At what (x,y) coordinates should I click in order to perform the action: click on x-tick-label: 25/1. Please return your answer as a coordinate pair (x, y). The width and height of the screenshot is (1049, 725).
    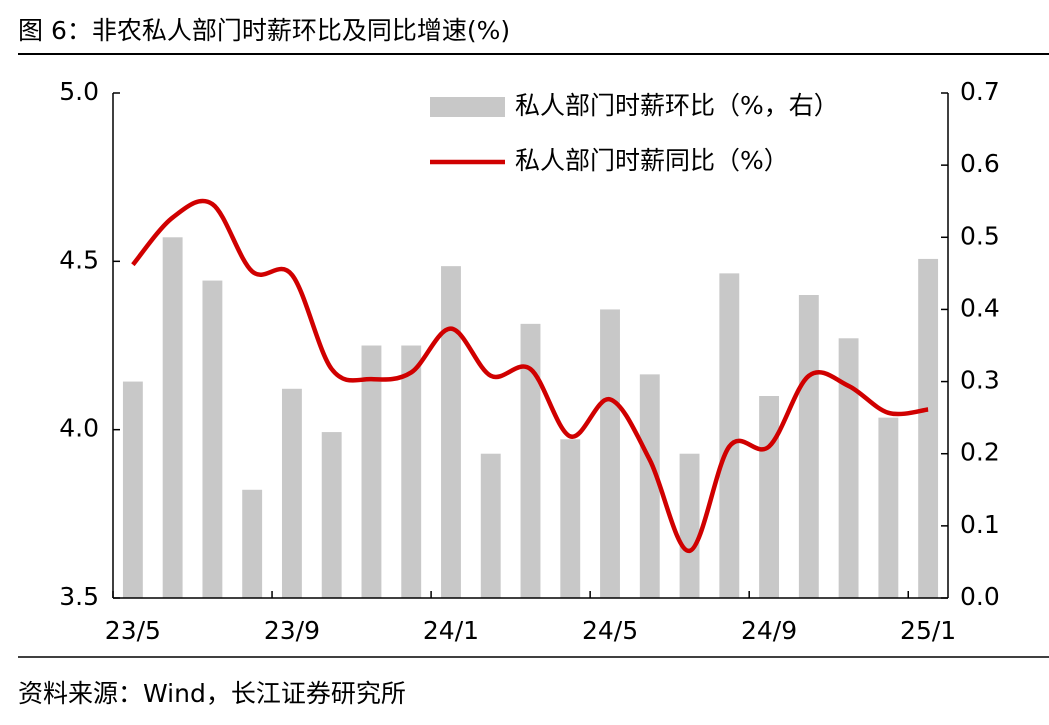
    Looking at the image, I should click on (928, 630).